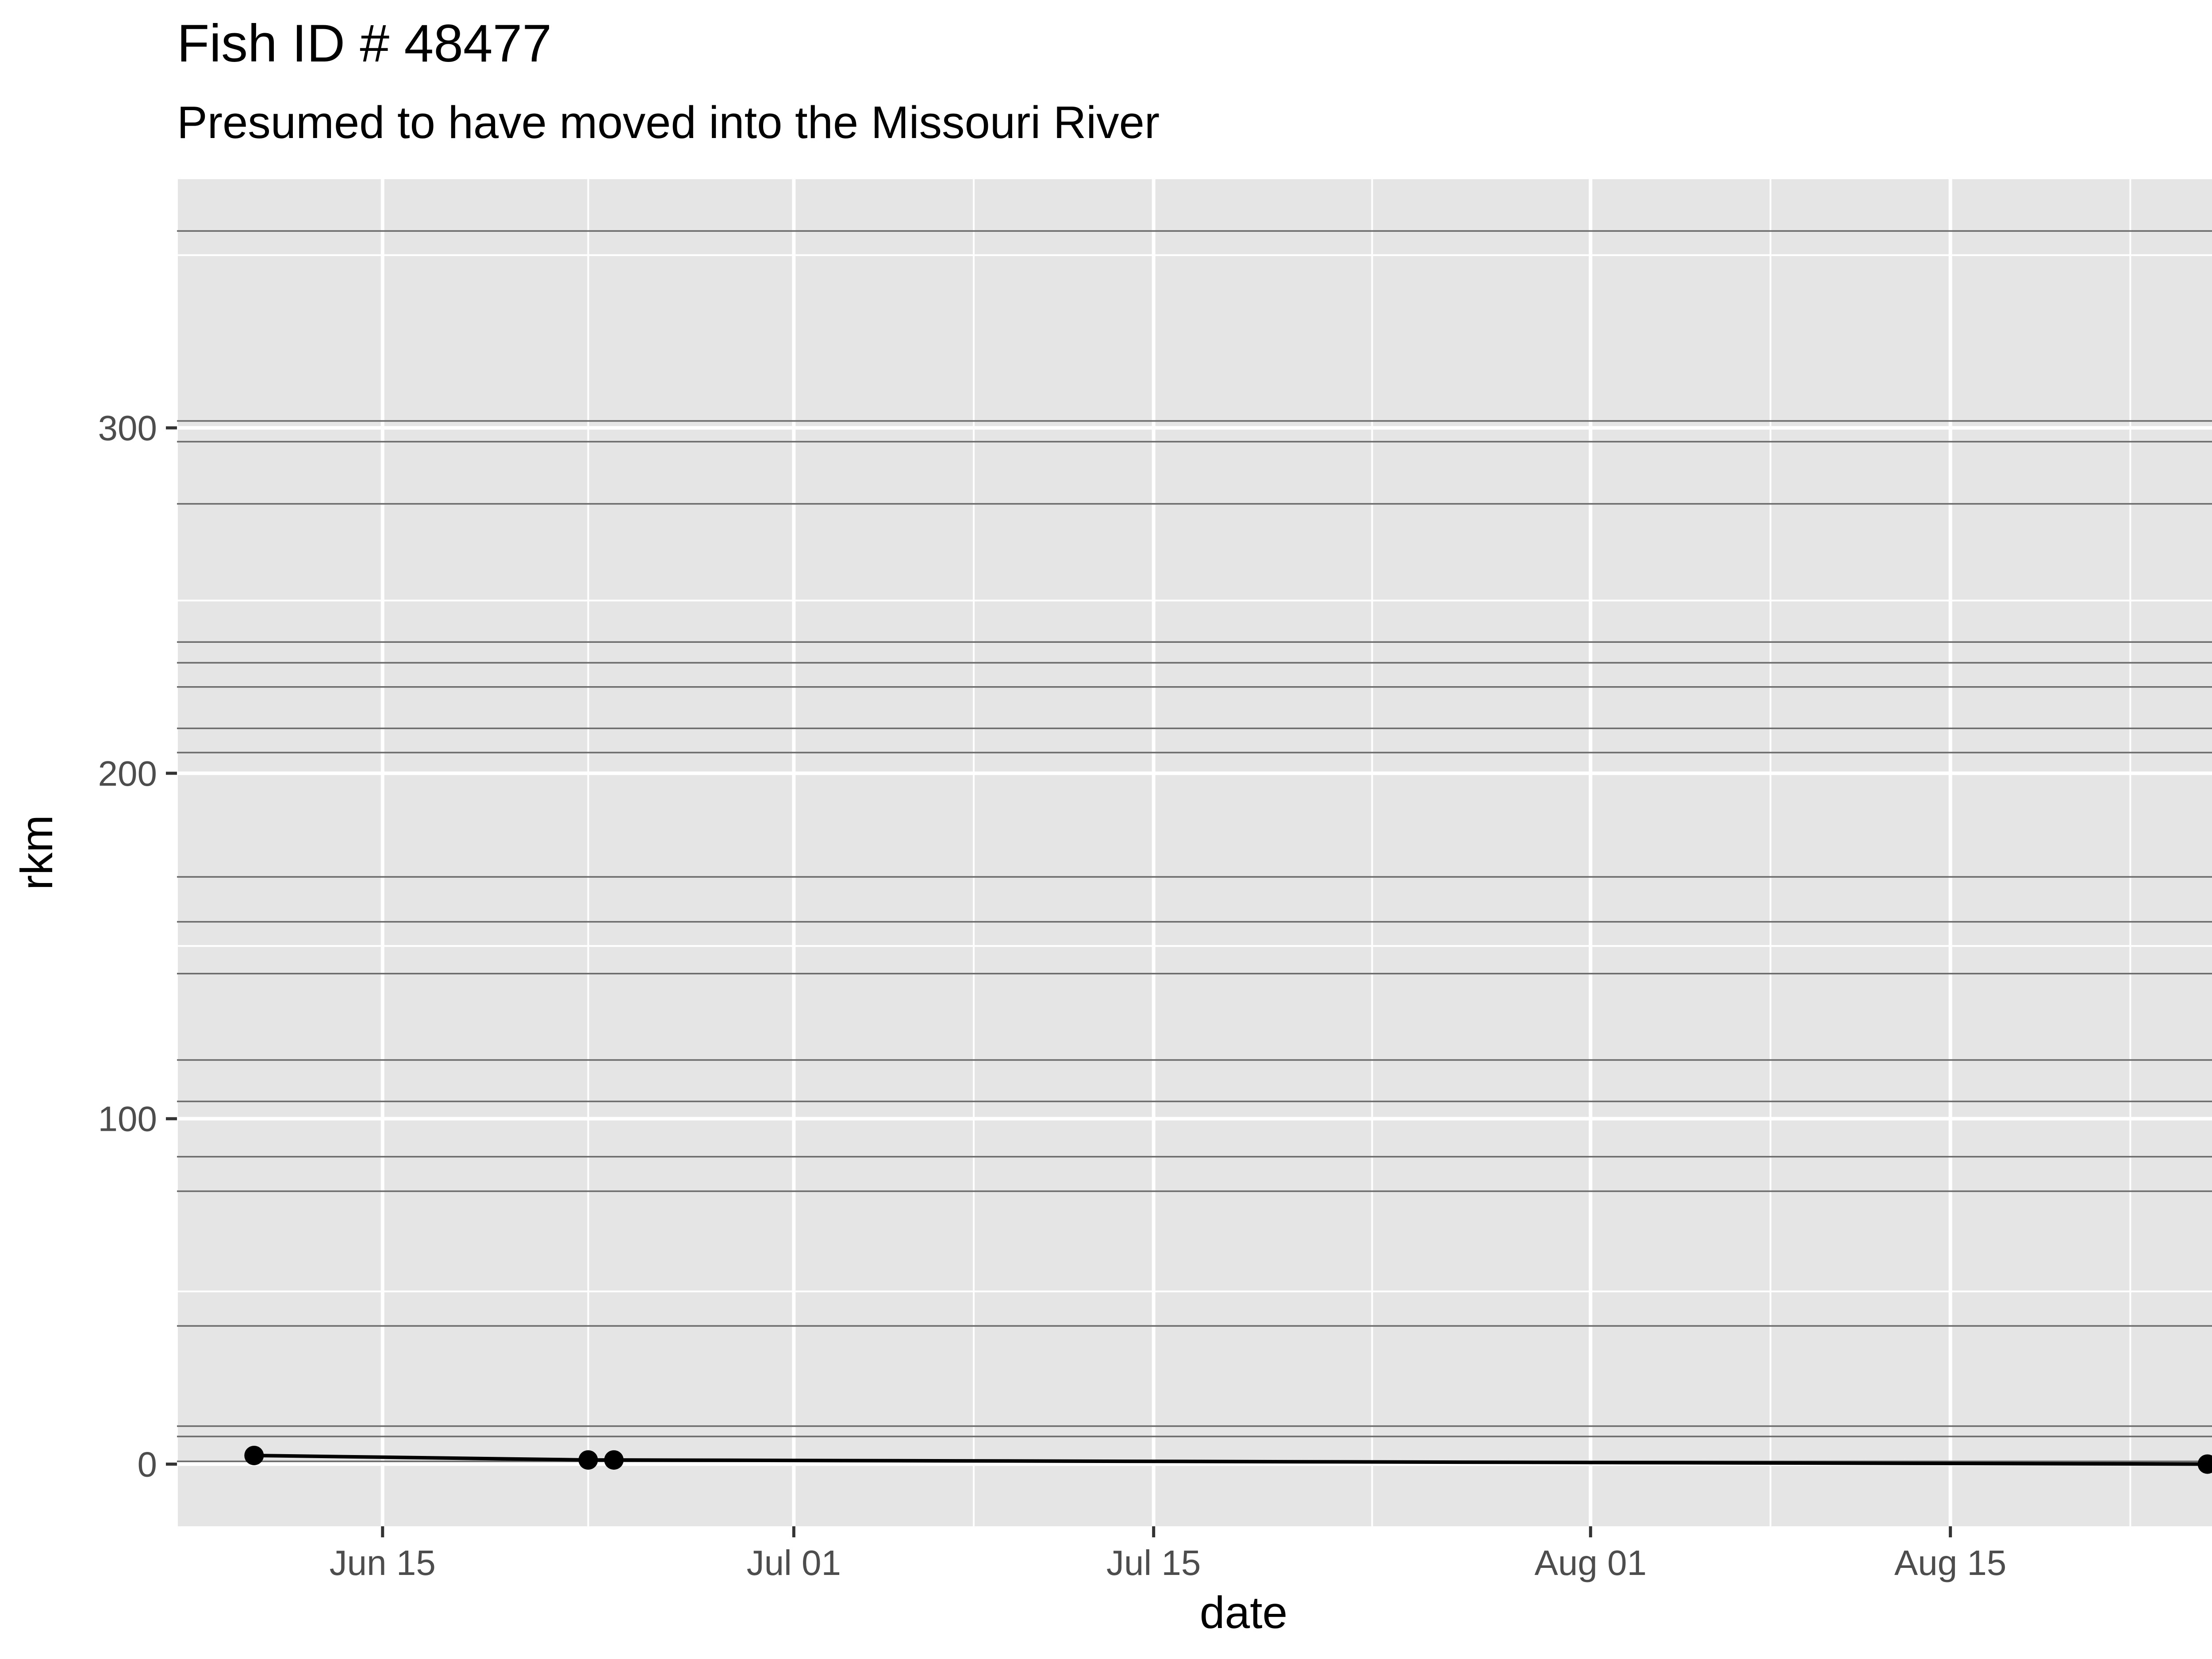 Image resolution: width=2212 pixels, height=1659 pixels. I want to click on x-tick-label: Aug 01, so click(1591, 1563).